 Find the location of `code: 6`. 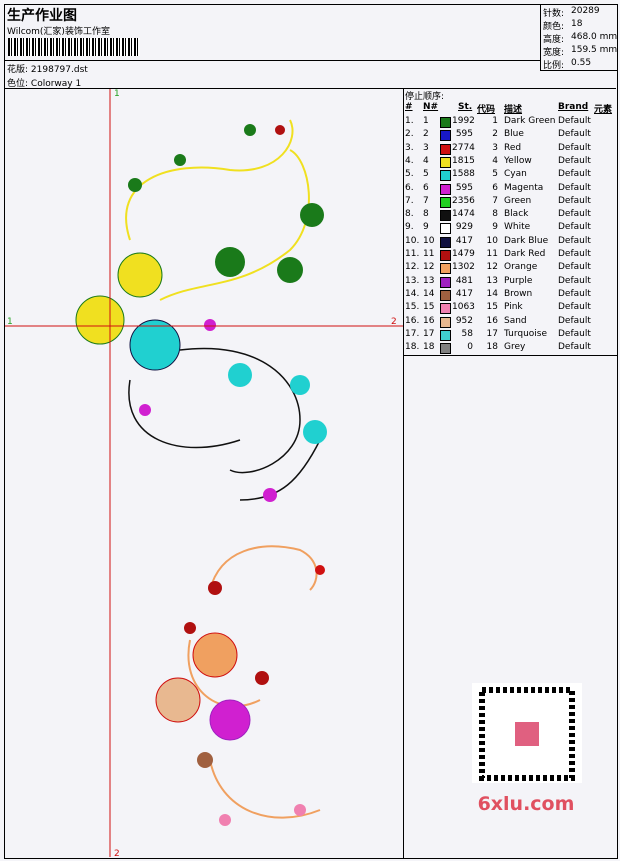

code: 6 is located at coordinates (495, 187).